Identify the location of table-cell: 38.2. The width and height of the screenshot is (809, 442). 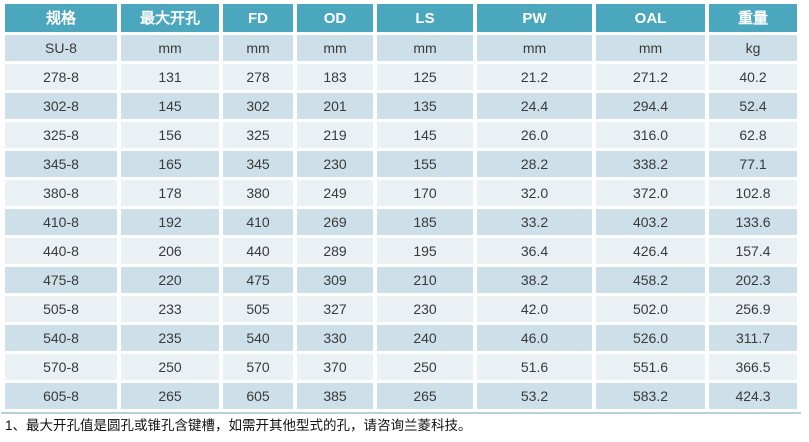
(534, 280).